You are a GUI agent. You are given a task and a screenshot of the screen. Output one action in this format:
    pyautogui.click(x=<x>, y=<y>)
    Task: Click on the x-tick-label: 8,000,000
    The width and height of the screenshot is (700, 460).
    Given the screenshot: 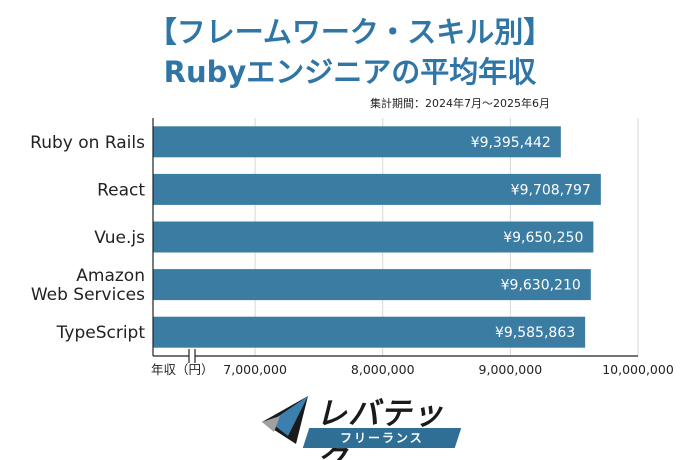 What is the action you would take?
    pyautogui.click(x=383, y=369)
    